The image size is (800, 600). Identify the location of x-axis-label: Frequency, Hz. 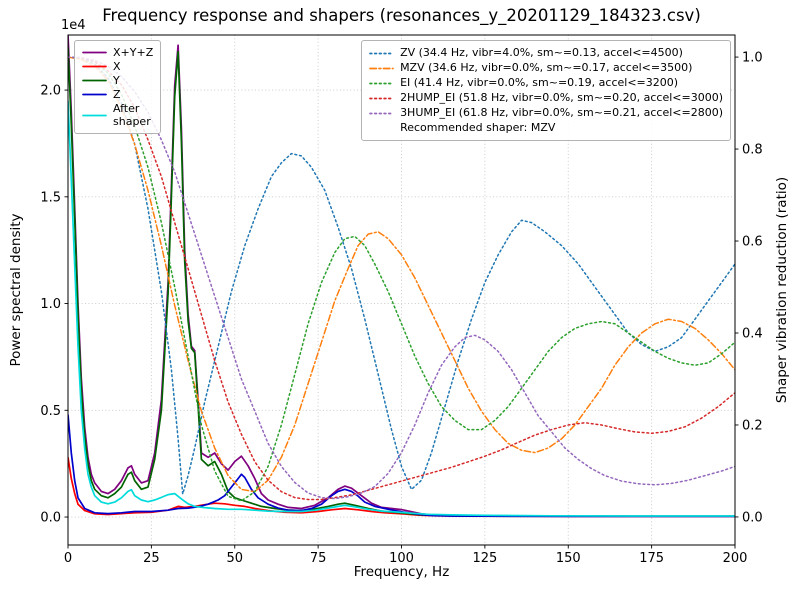
(401, 572).